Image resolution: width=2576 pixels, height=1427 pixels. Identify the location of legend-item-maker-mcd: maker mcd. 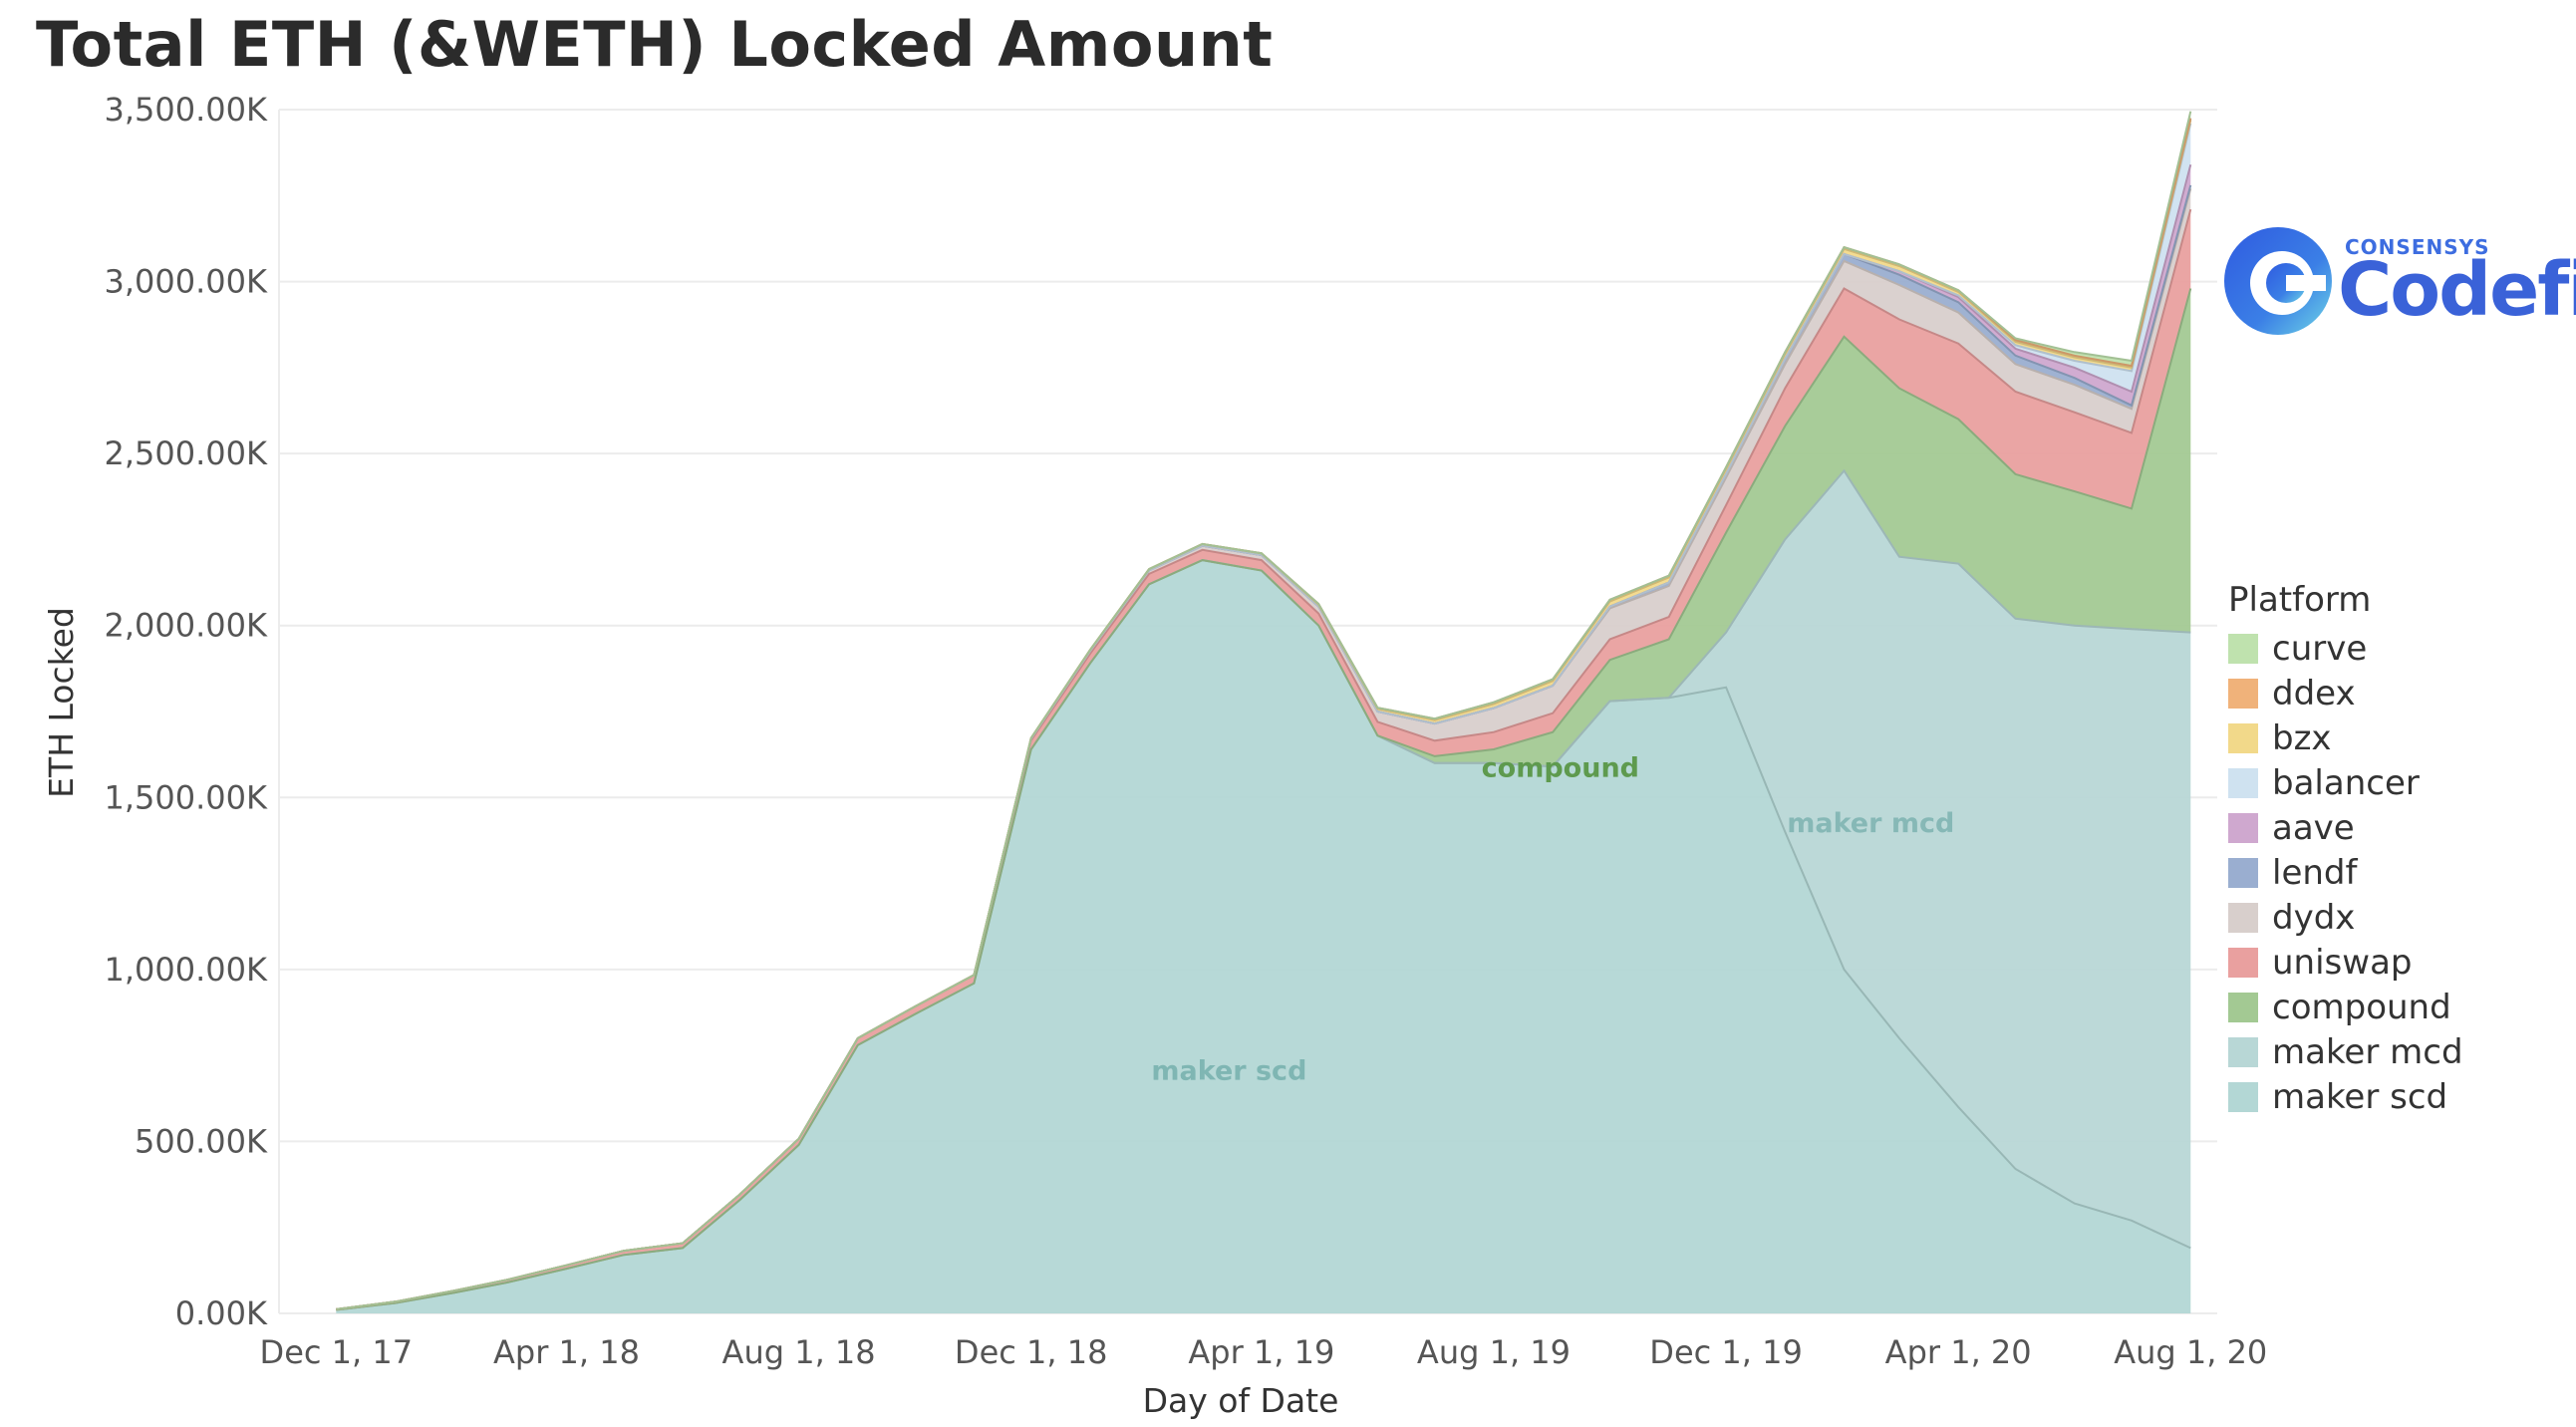
(2345, 1052).